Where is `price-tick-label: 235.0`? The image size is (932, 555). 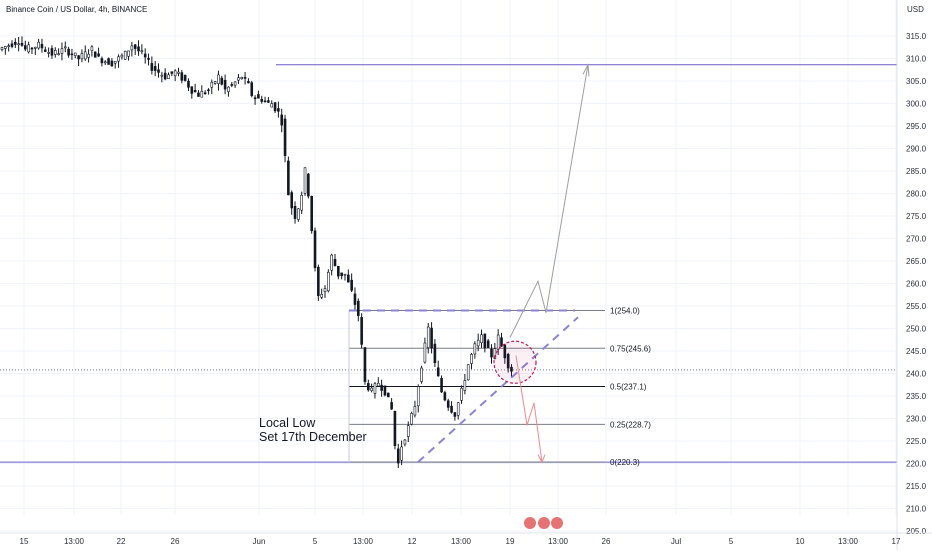
price-tick-label: 235.0 is located at coordinates (916, 396).